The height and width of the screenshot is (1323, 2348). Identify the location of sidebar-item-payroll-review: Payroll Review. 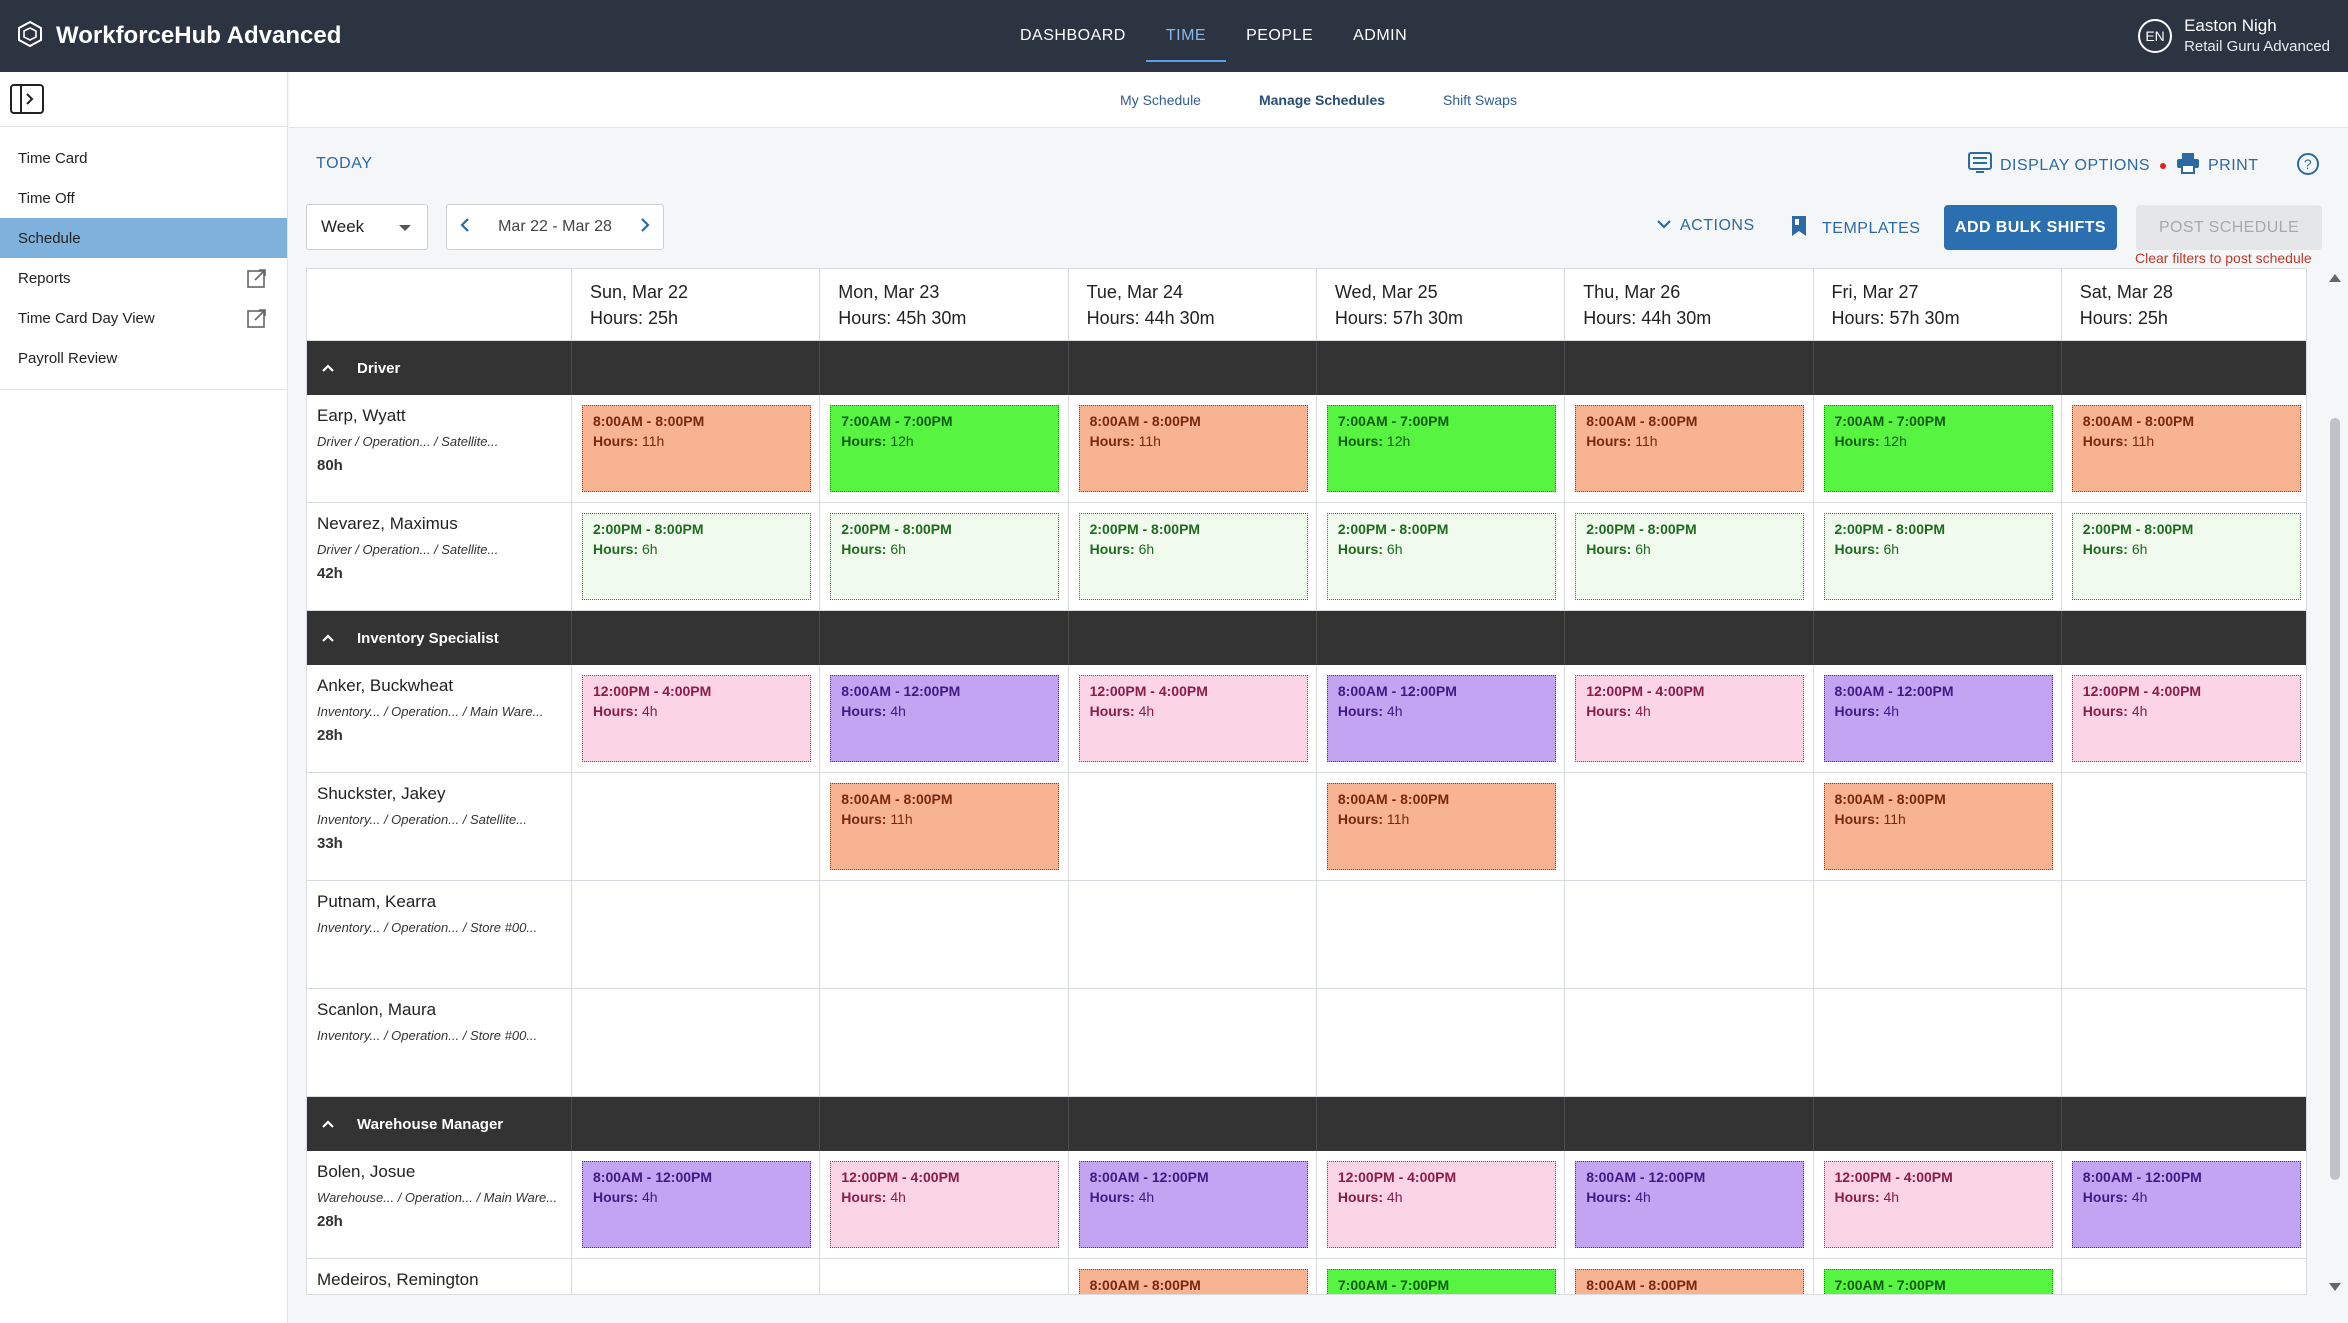
(143, 358).